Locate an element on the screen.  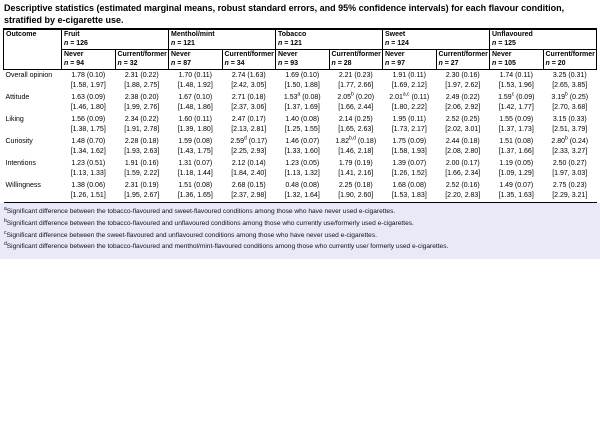
confidence-interval: [1.48, 1.92] is located at coordinates (195, 85).